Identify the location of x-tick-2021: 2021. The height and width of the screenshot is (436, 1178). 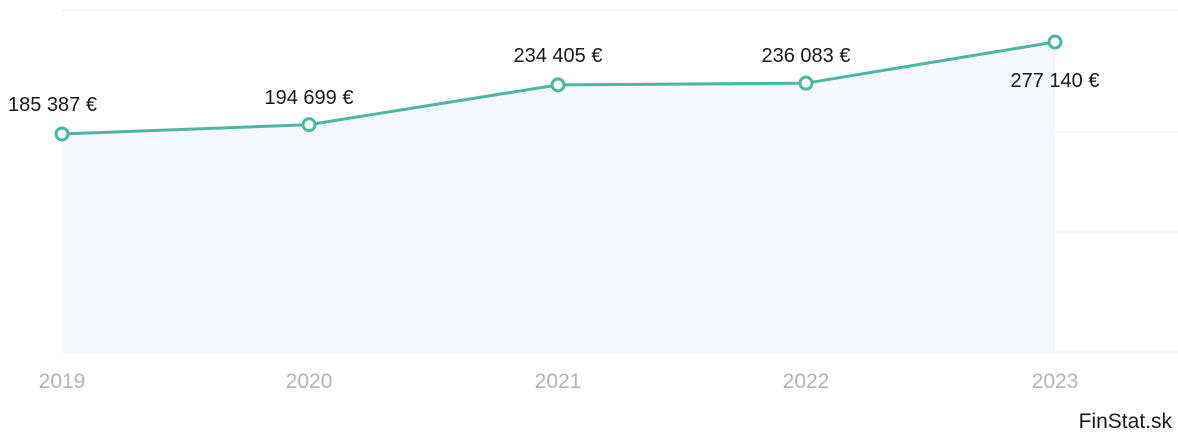
(558, 381).